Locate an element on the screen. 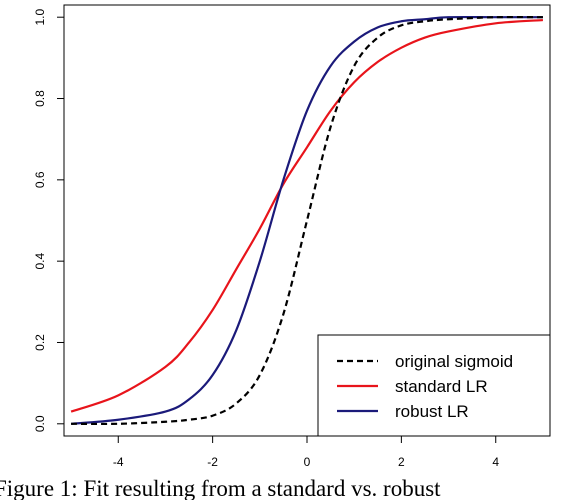 The height and width of the screenshot is (500, 586). y-tick-label: 0.6 is located at coordinates (40, 179).